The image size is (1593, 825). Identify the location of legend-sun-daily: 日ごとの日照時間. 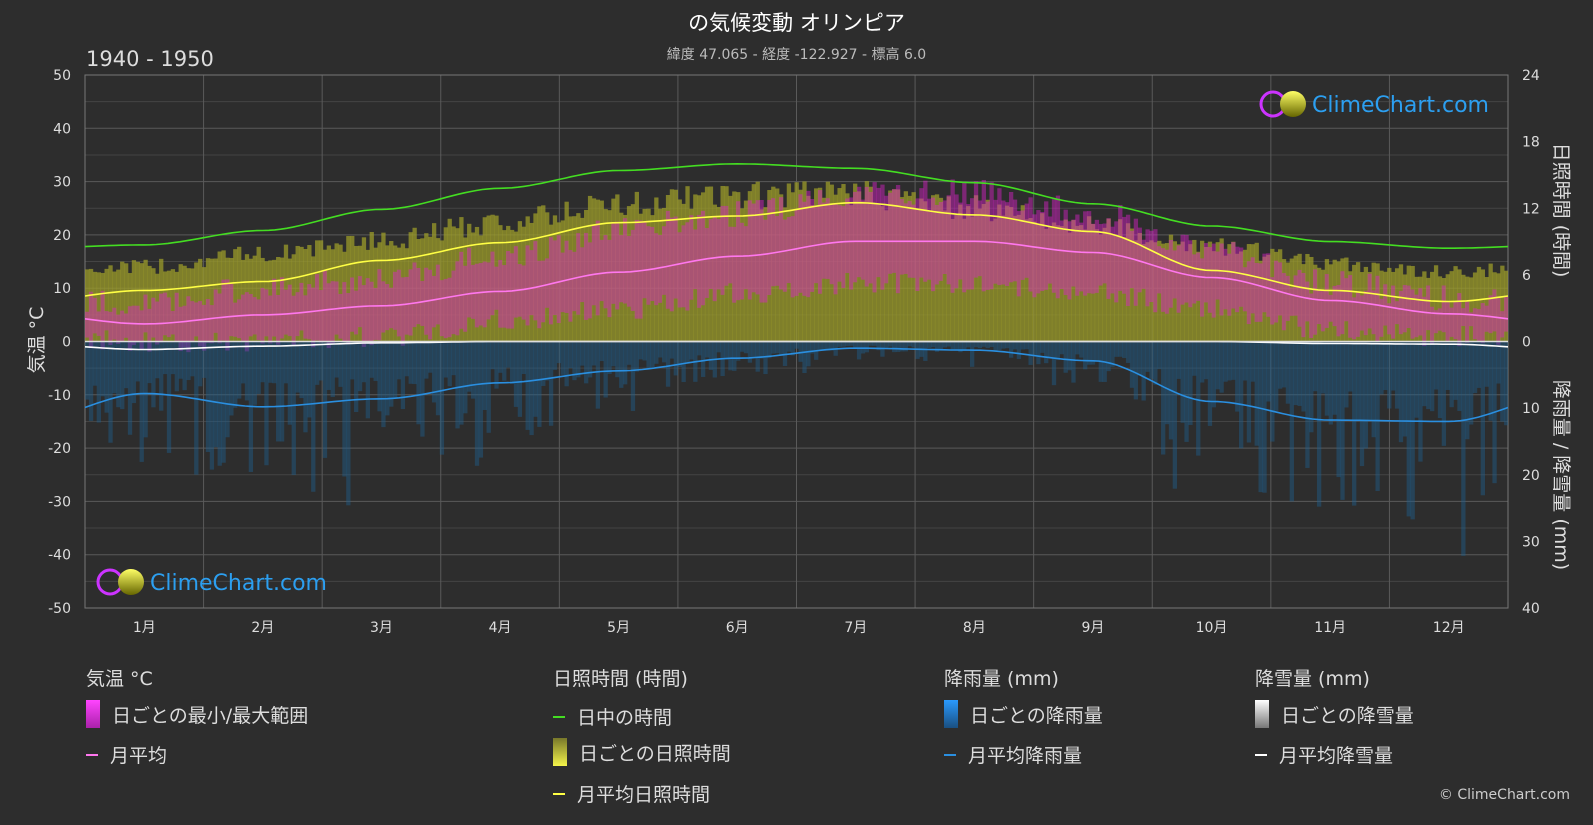
(642, 752).